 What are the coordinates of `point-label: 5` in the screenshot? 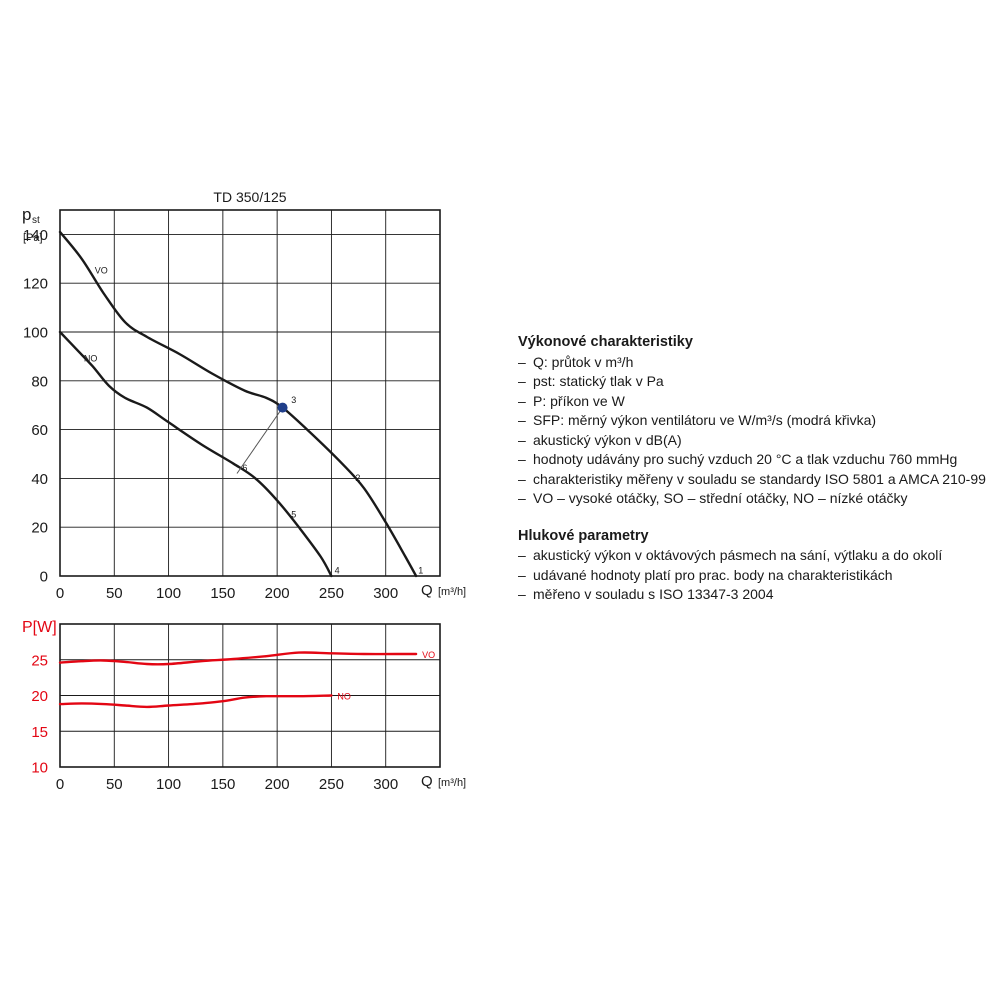 It's located at (293, 514).